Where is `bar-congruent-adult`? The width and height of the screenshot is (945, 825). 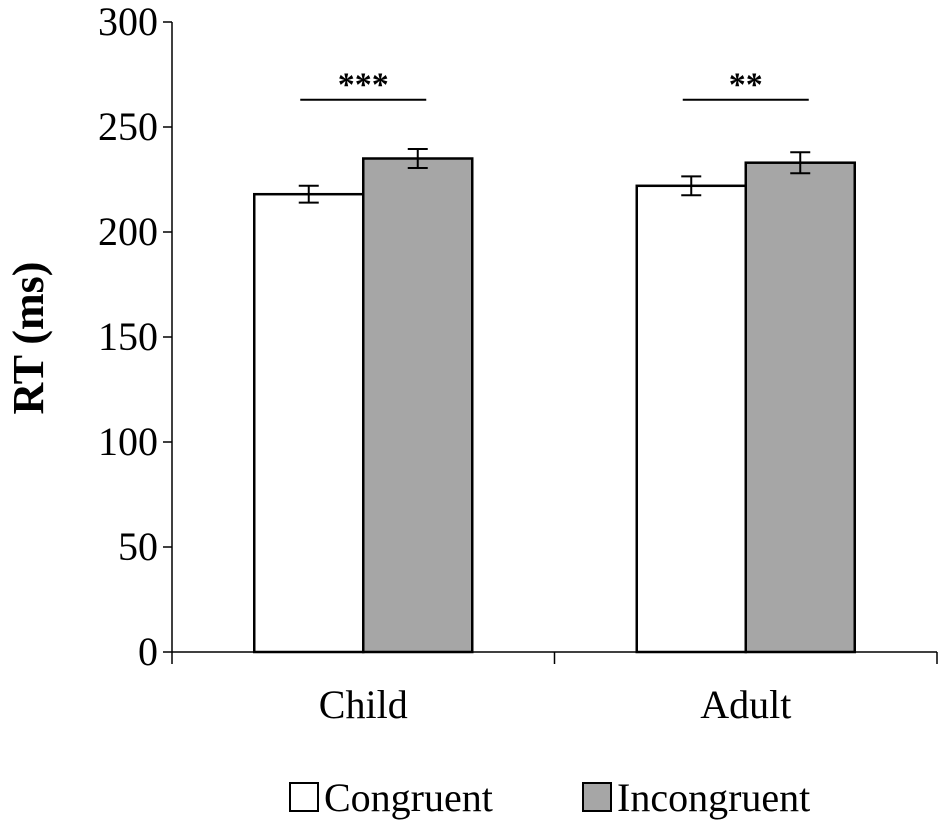 bar-congruent-adult is located at coordinates (691, 419).